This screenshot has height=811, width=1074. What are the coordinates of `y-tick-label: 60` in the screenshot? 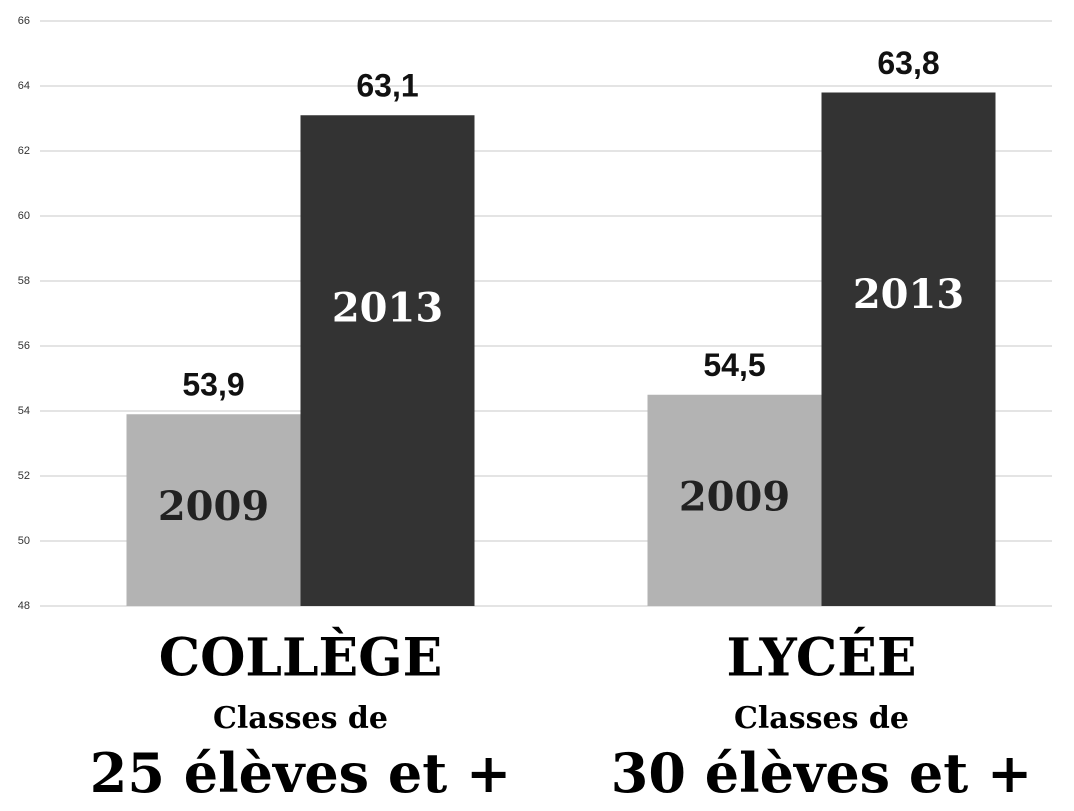 It's located at (24, 216).